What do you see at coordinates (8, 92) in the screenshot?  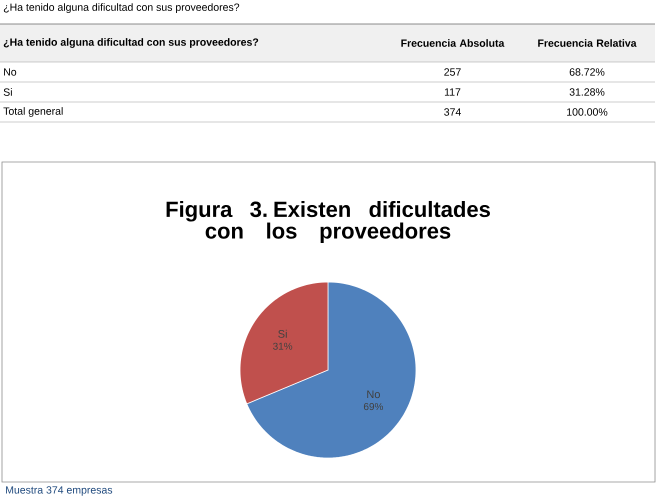 I see `text: Si` at bounding box center [8, 92].